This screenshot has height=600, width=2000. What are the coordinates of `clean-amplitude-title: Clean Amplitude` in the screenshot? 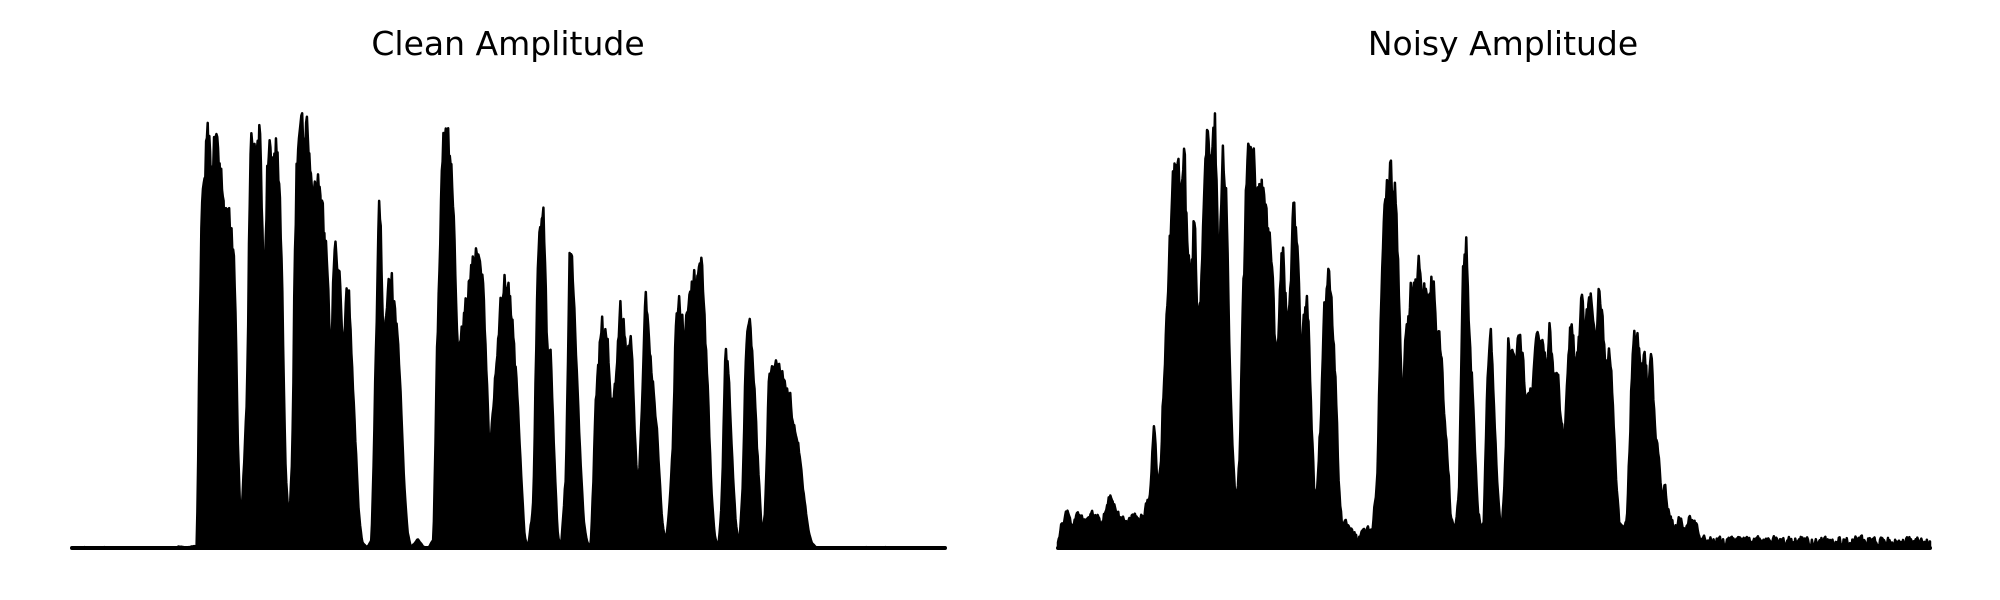 It's located at (508, 43).